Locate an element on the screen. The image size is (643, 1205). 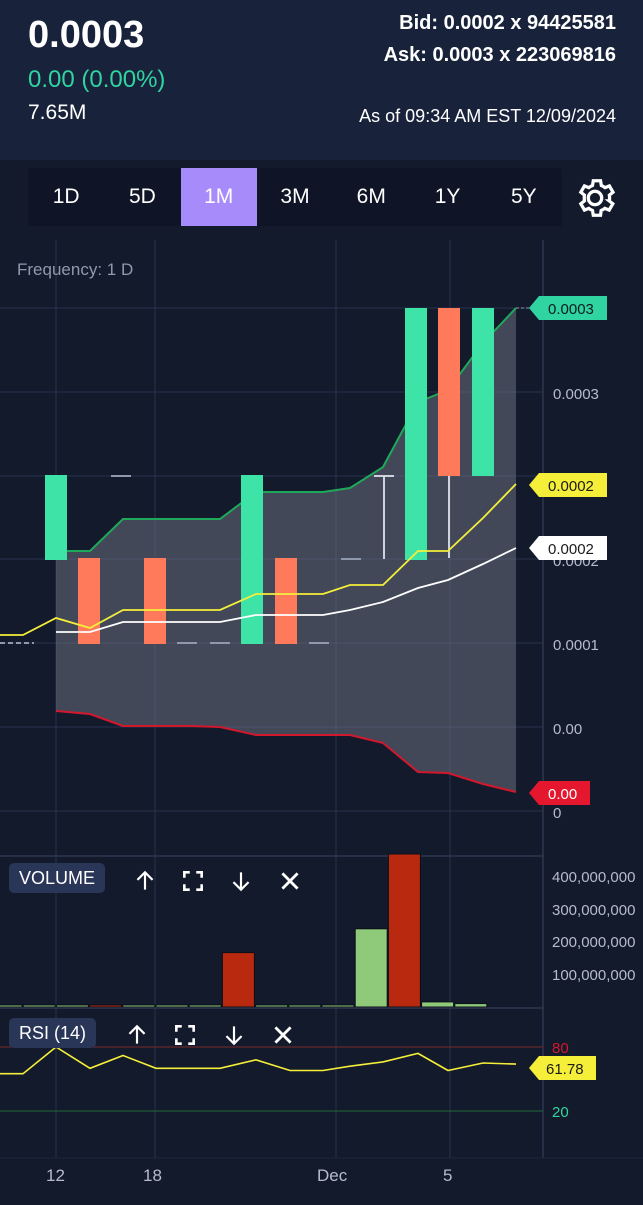
tab-3m: 3M is located at coordinates (295, 196).